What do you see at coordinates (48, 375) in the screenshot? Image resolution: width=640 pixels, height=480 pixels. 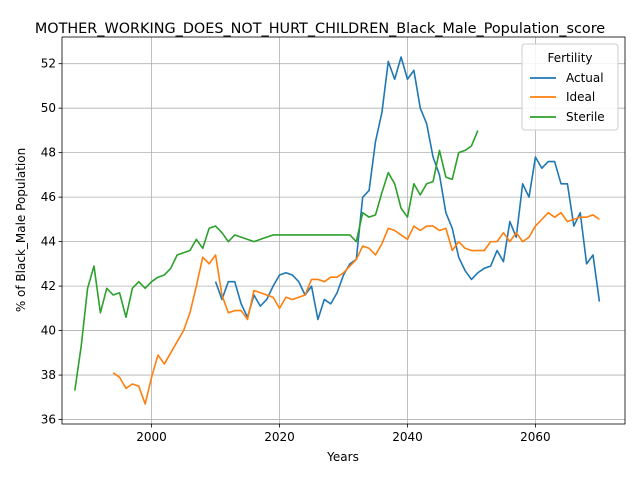 I see `y-tick-label: 38` at bounding box center [48, 375].